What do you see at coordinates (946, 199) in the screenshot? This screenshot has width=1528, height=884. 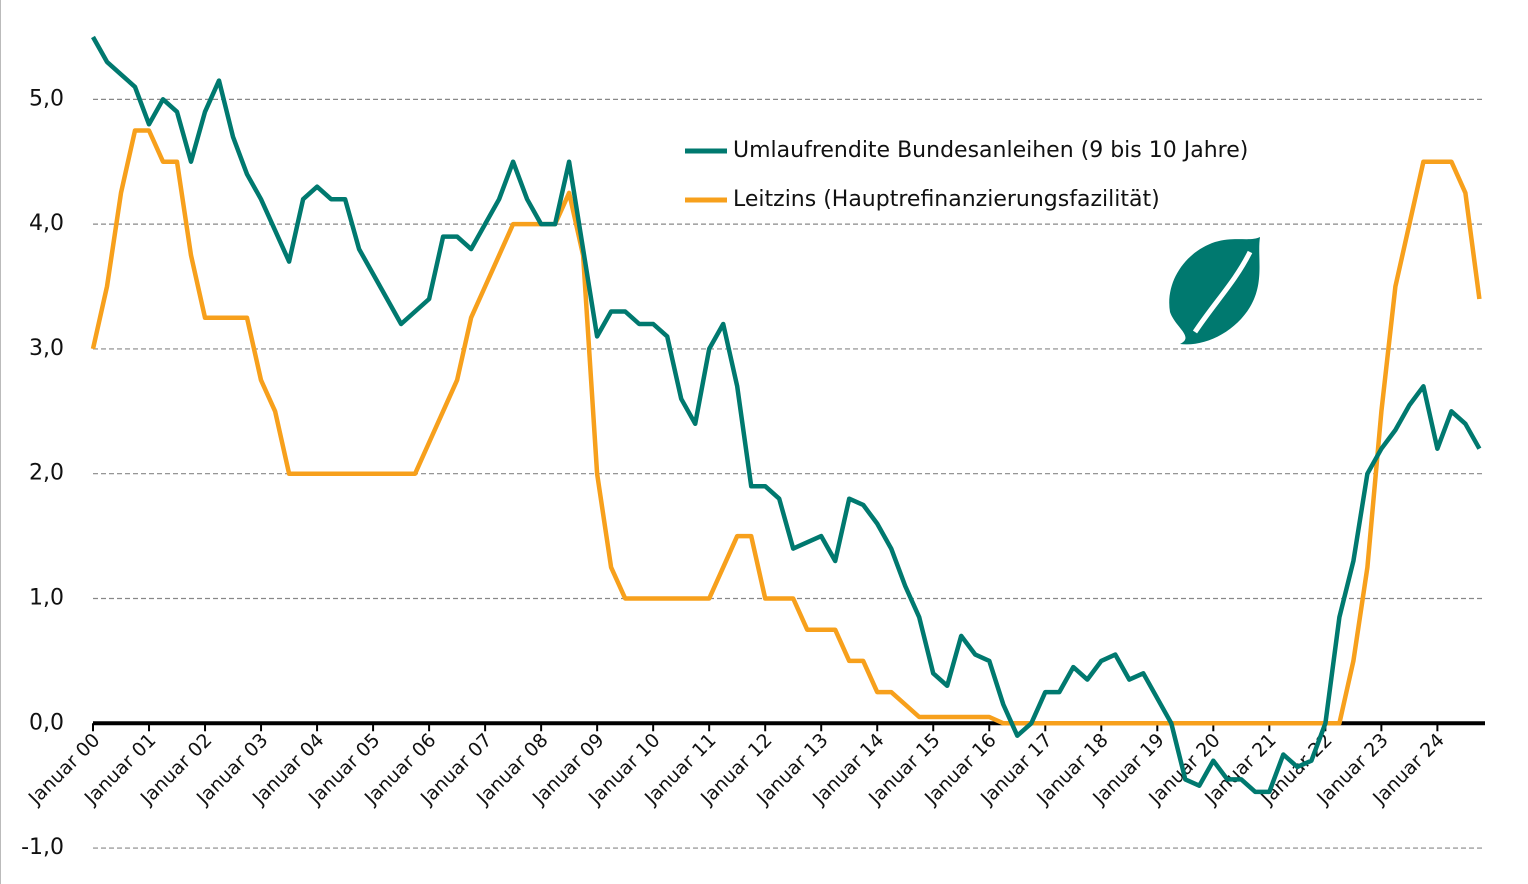 I see `legend-label: Leitzins (Hauptrefinanzierungsfazilität)` at bounding box center [946, 199].